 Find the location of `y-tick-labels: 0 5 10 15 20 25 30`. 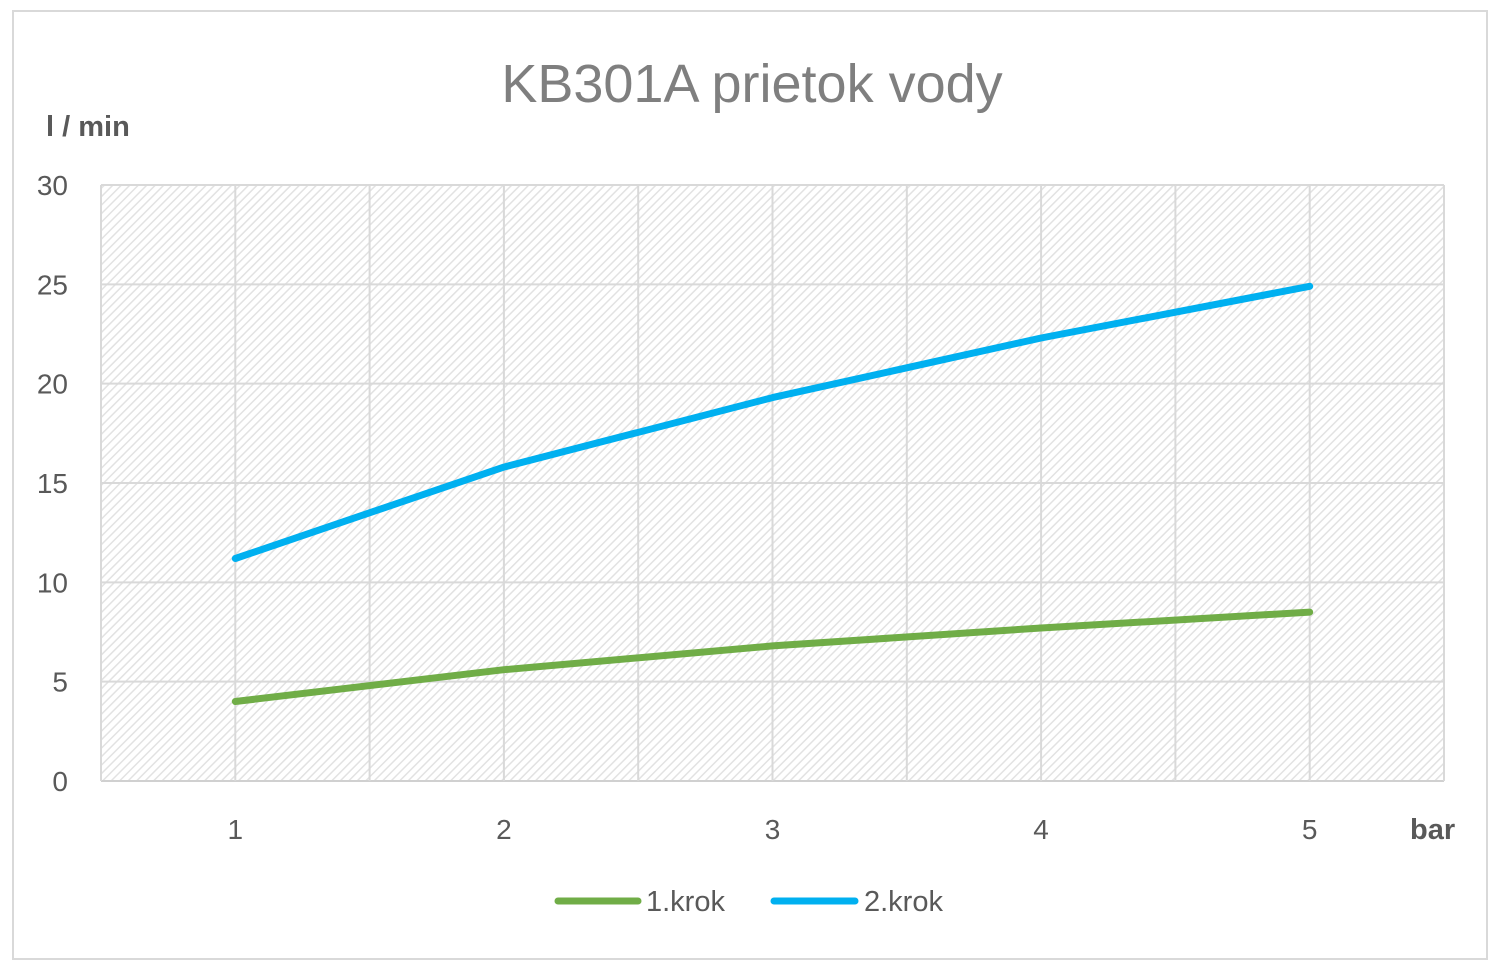

y-tick-labels: 0 5 10 15 20 25 30 is located at coordinates (52, 483).